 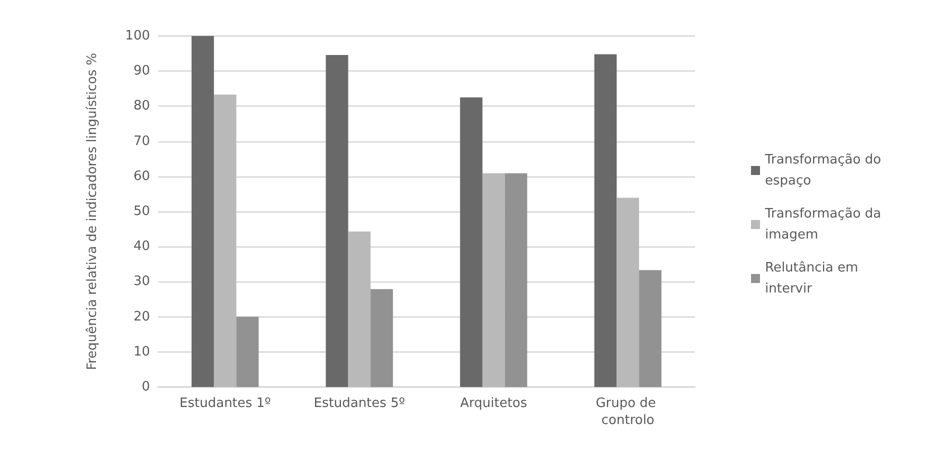 What do you see at coordinates (146, 387) in the screenshot?
I see `y-tick-label: 0` at bounding box center [146, 387].